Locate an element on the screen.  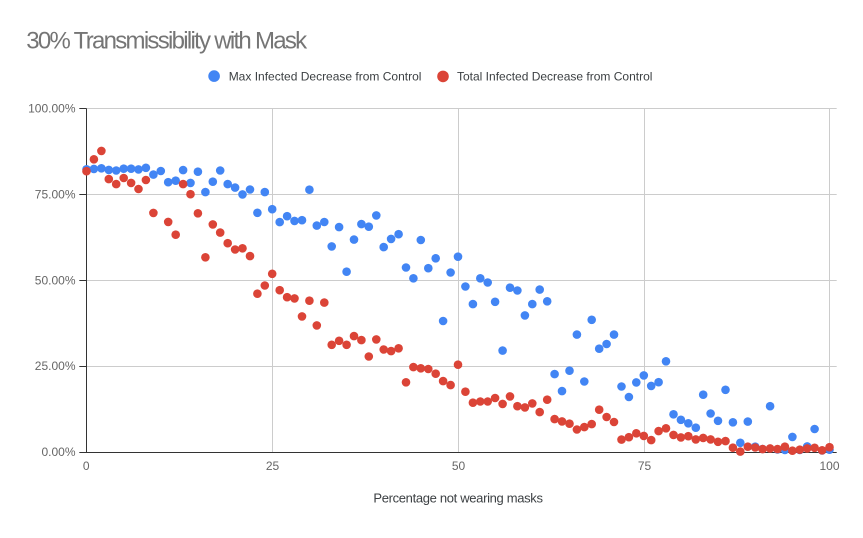
svg-text:Max Infected Decrease from Con: Max Infected Decrease from Control is located at coordinates (325, 76).